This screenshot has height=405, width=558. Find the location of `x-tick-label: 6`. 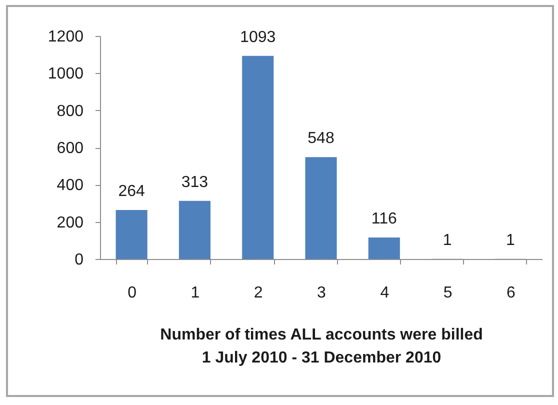

x-tick-label: 6 is located at coordinates (511, 293).